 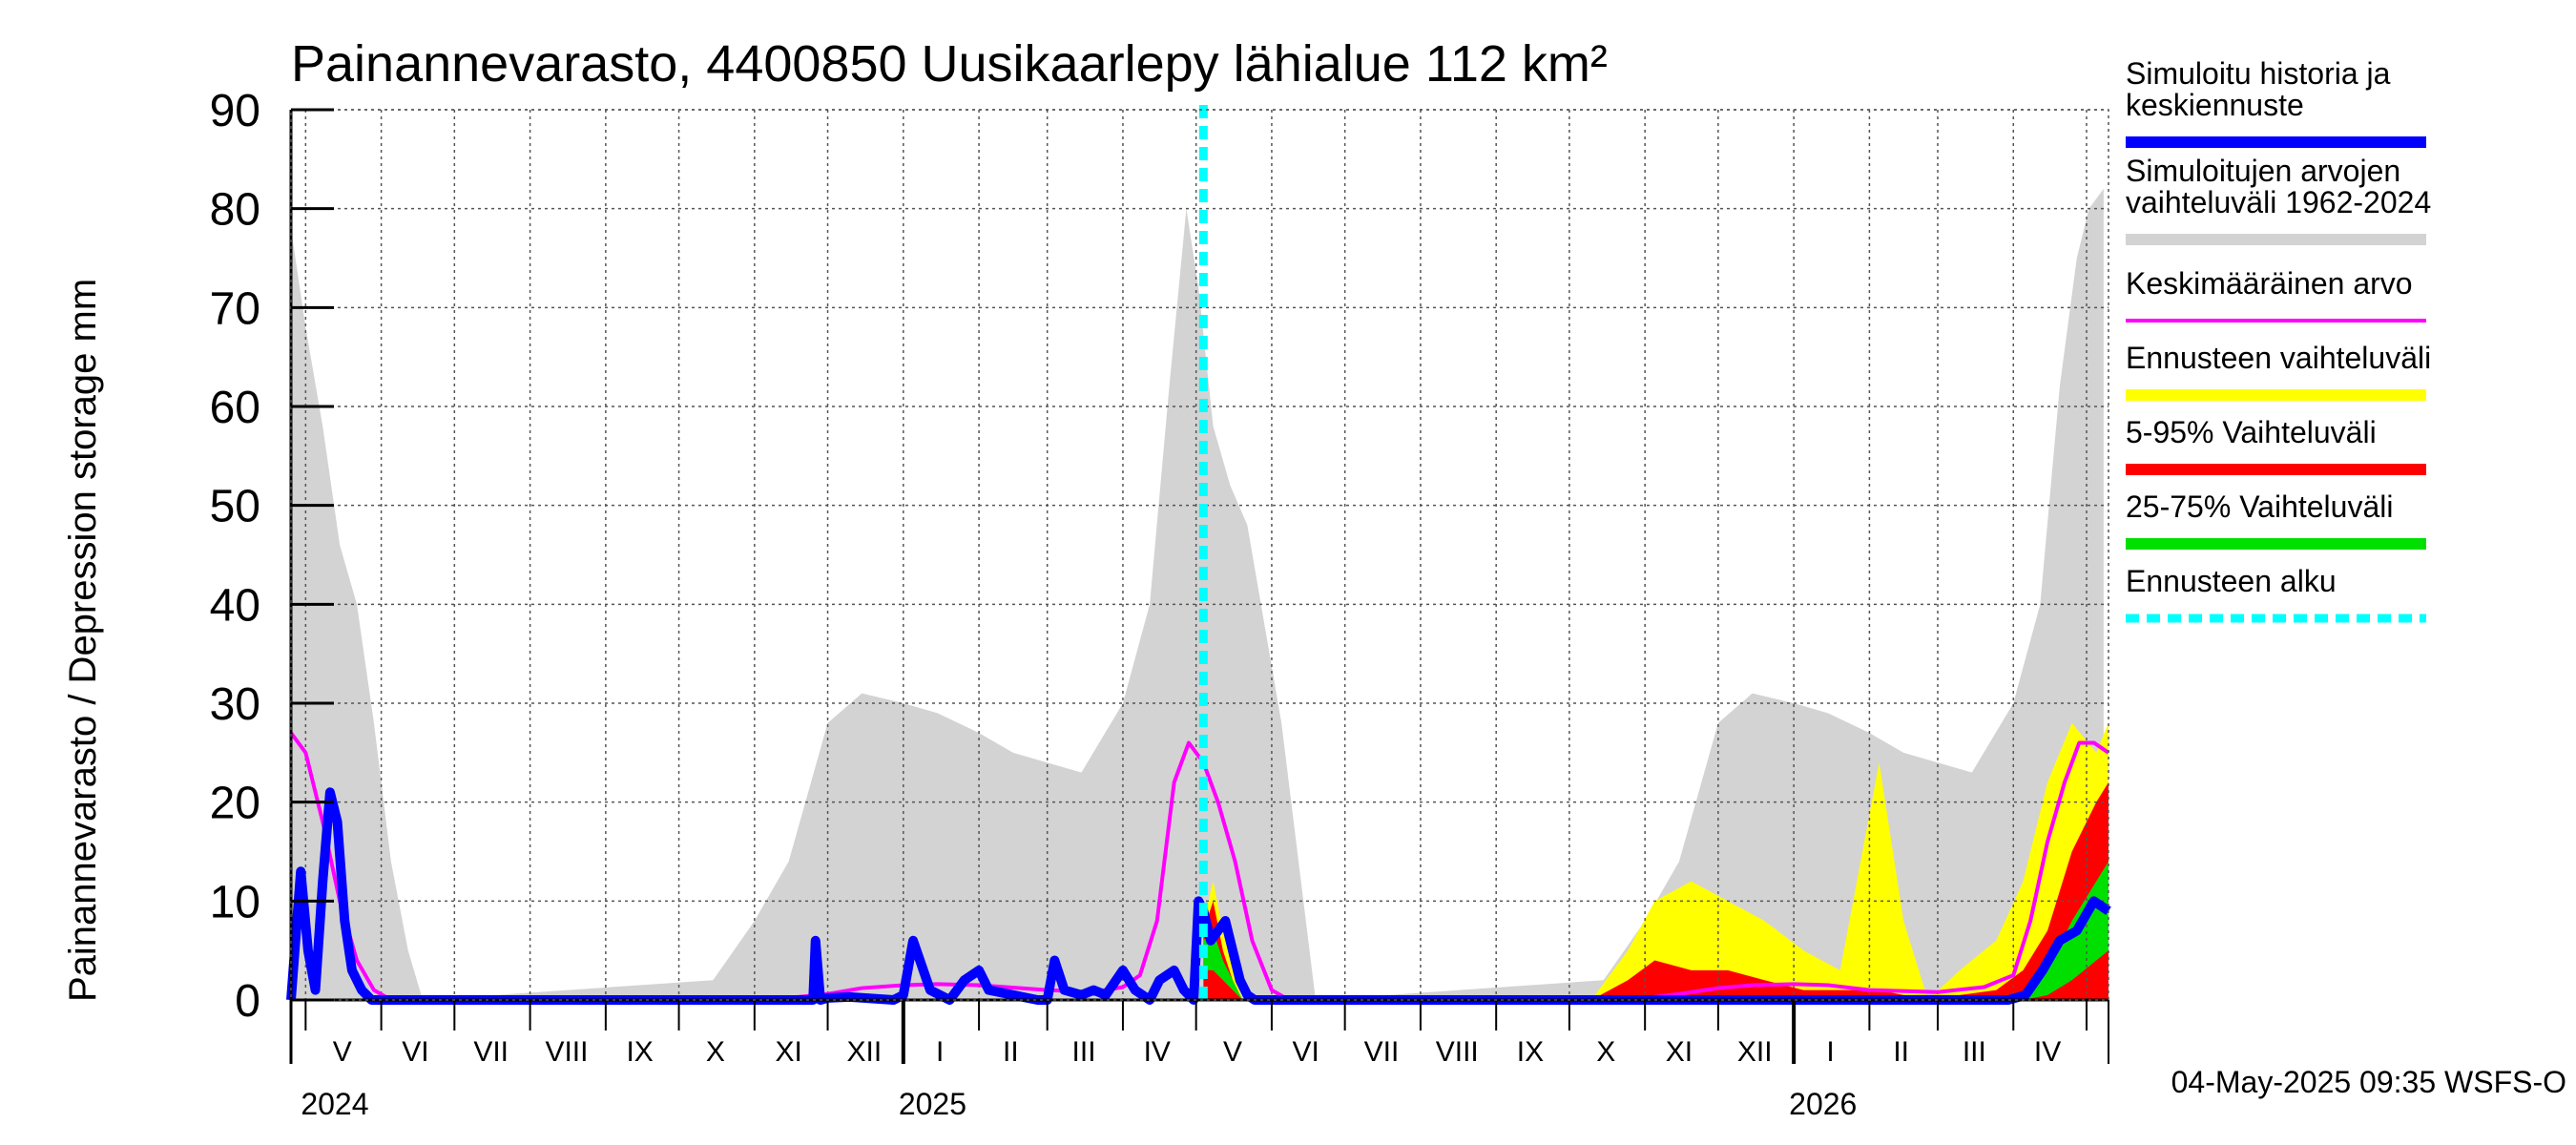 What do you see at coordinates (247, 1001) in the screenshot?
I see `y-tick-label-0: 0` at bounding box center [247, 1001].